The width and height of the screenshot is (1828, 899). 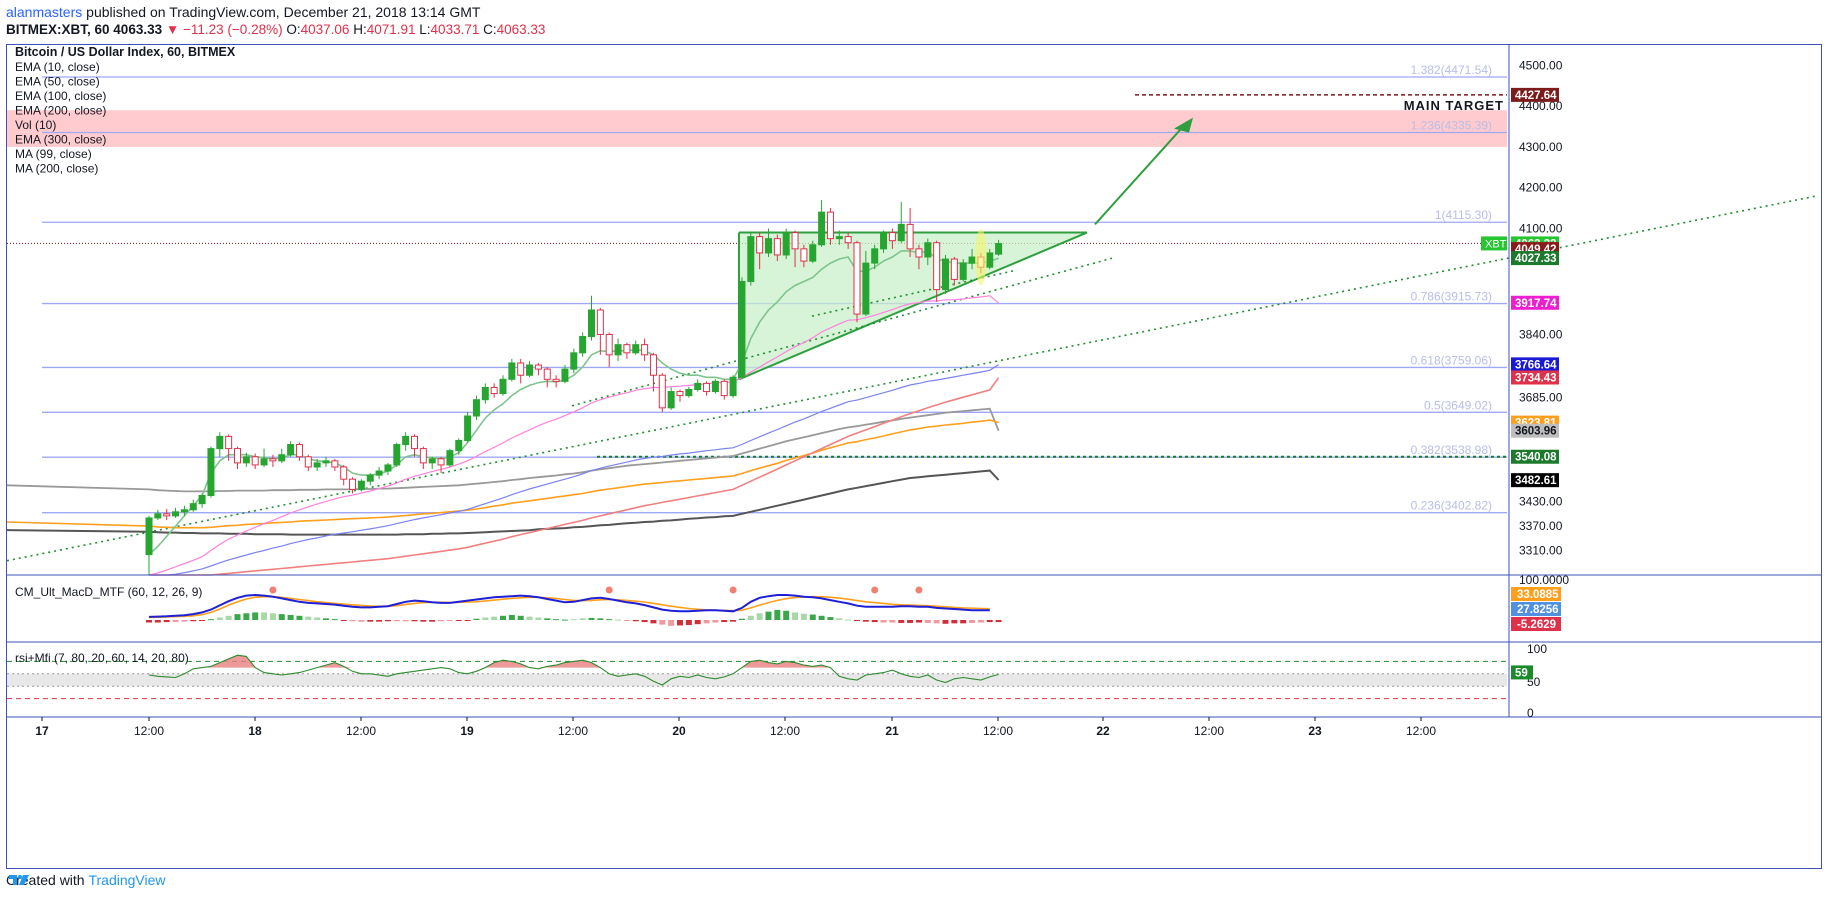 I want to click on price-change: −11.23 (−0.28%), so click(x=233, y=29).